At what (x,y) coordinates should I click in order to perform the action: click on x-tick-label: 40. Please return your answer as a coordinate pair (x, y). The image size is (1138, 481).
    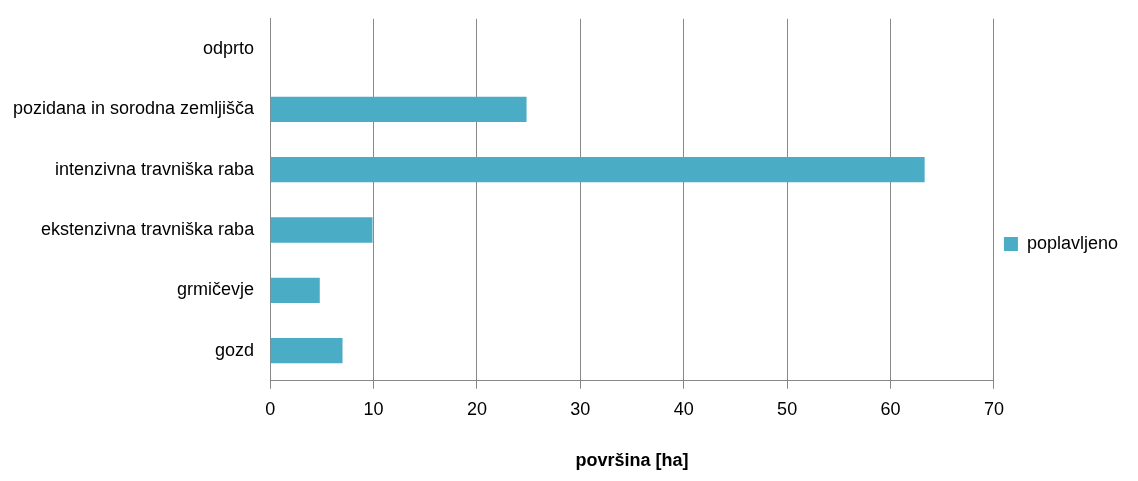
    Looking at the image, I should click on (683, 408).